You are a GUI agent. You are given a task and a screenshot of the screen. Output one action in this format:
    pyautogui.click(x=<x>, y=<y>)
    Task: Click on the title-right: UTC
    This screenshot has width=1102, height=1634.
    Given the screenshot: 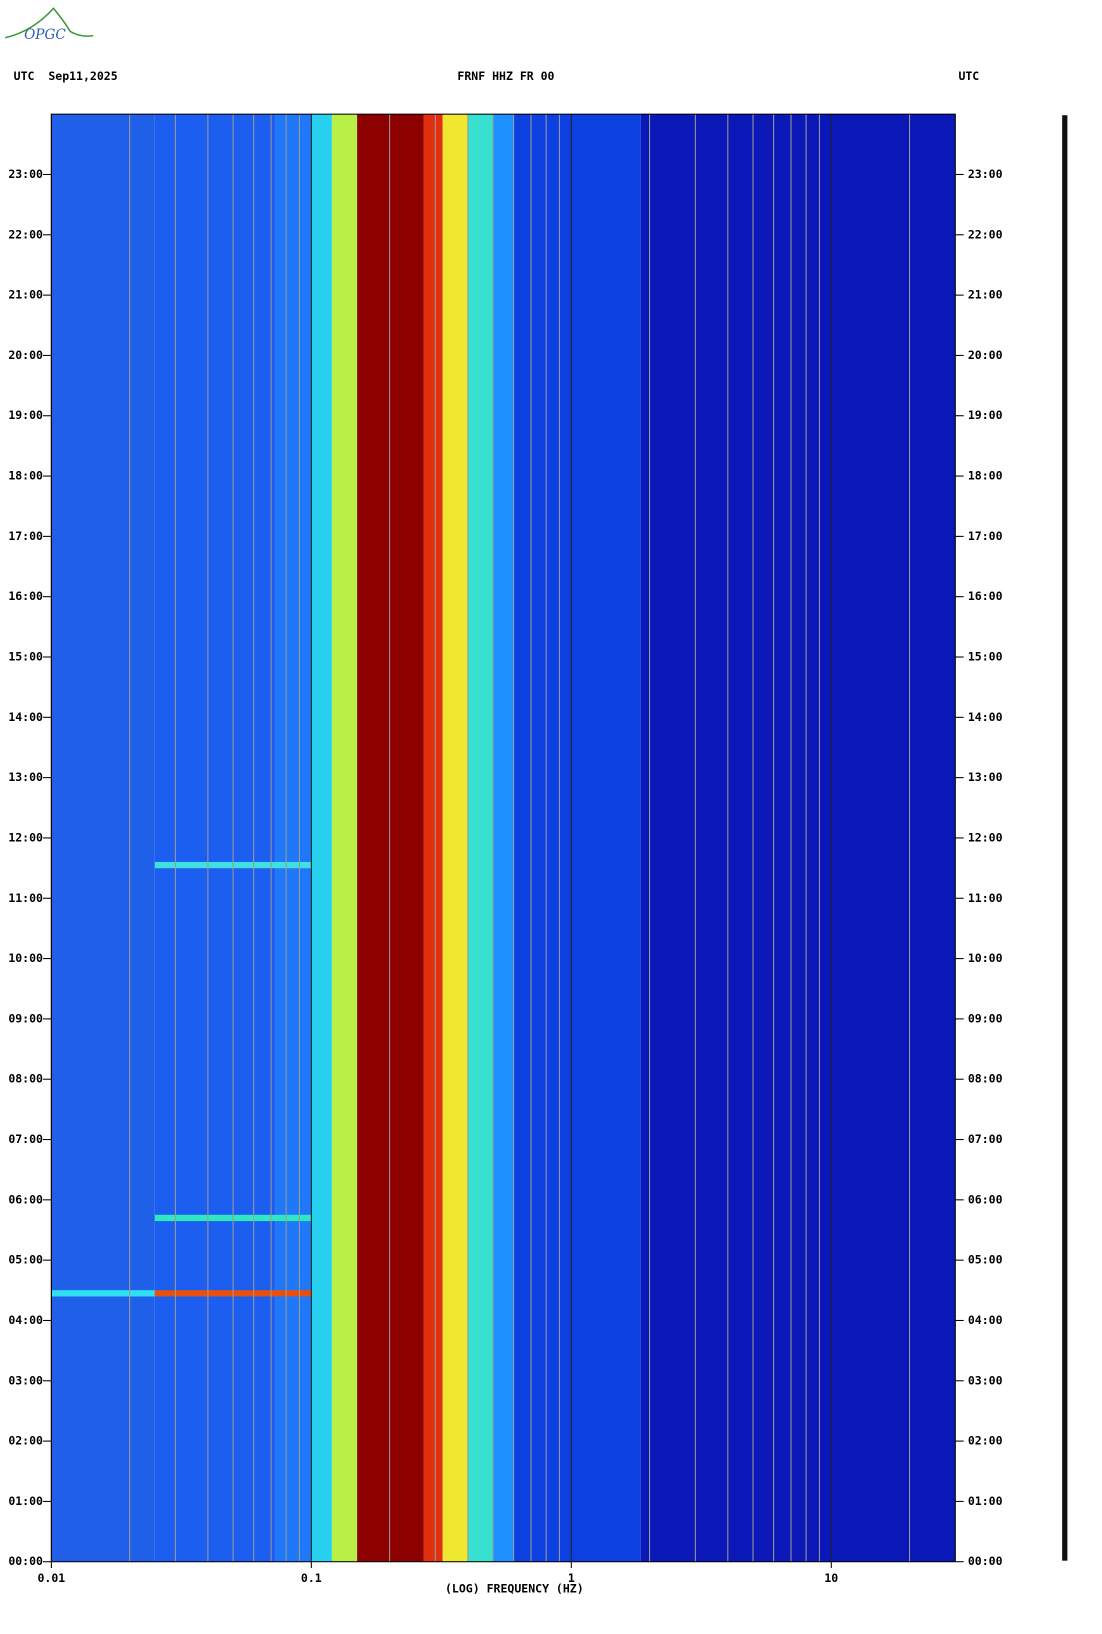 What is the action you would take?
    pyautogui.click(x=968, y=76)
    